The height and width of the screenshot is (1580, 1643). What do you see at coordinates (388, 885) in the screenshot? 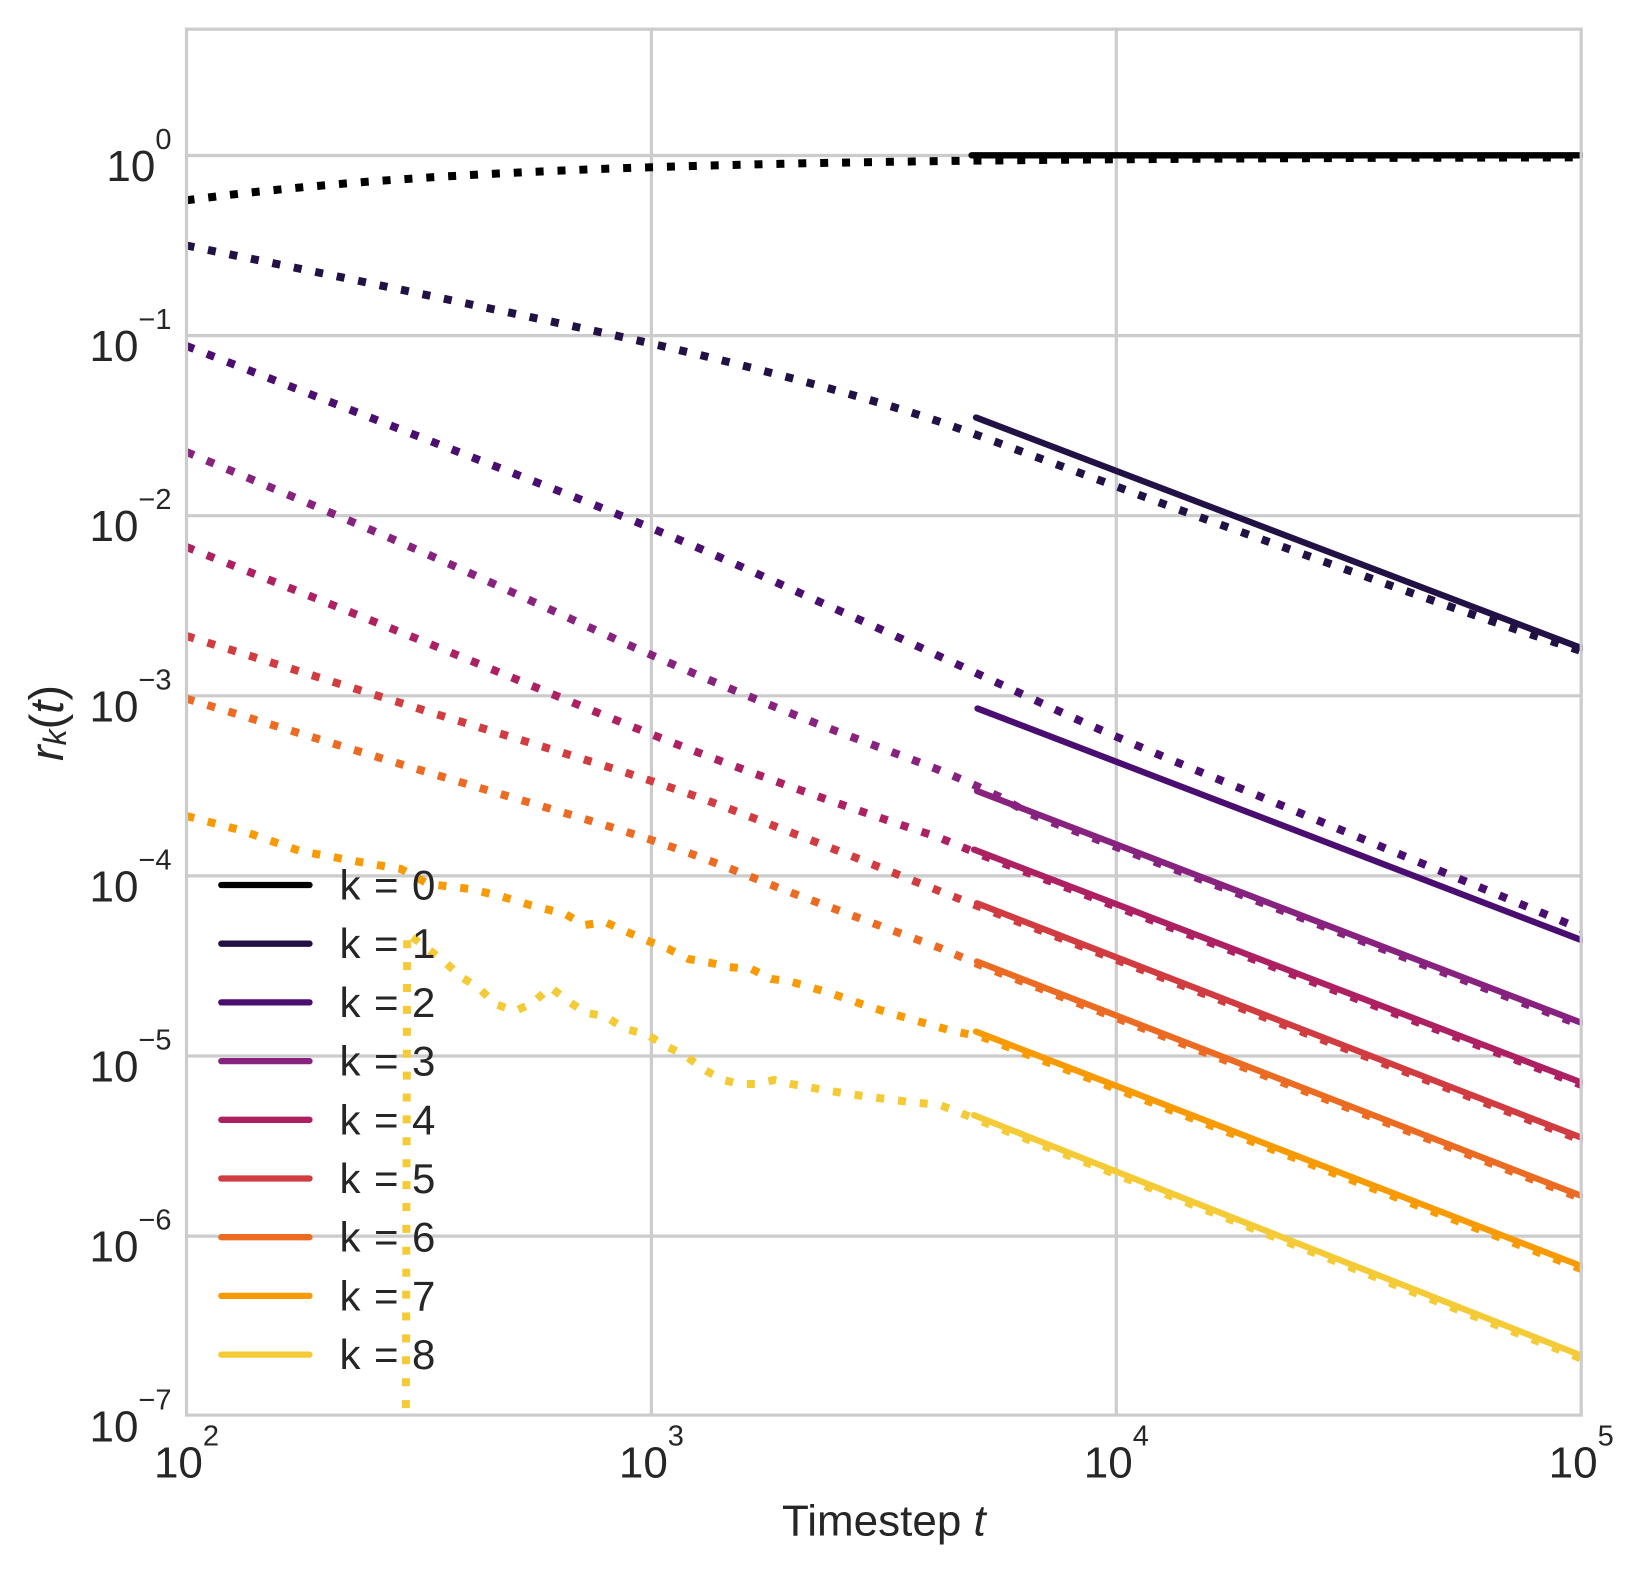
I see `svg-text: k = 0` at bounding box center [388, 885].